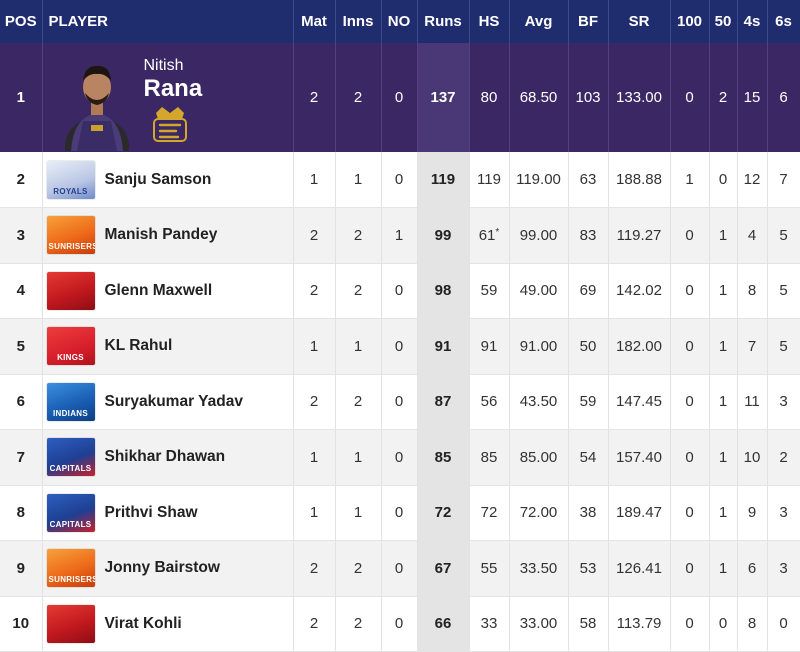  Describe the element at coordinates (158, 179) in the screenshot. I see `player-name: Sanju Samson` at that location.